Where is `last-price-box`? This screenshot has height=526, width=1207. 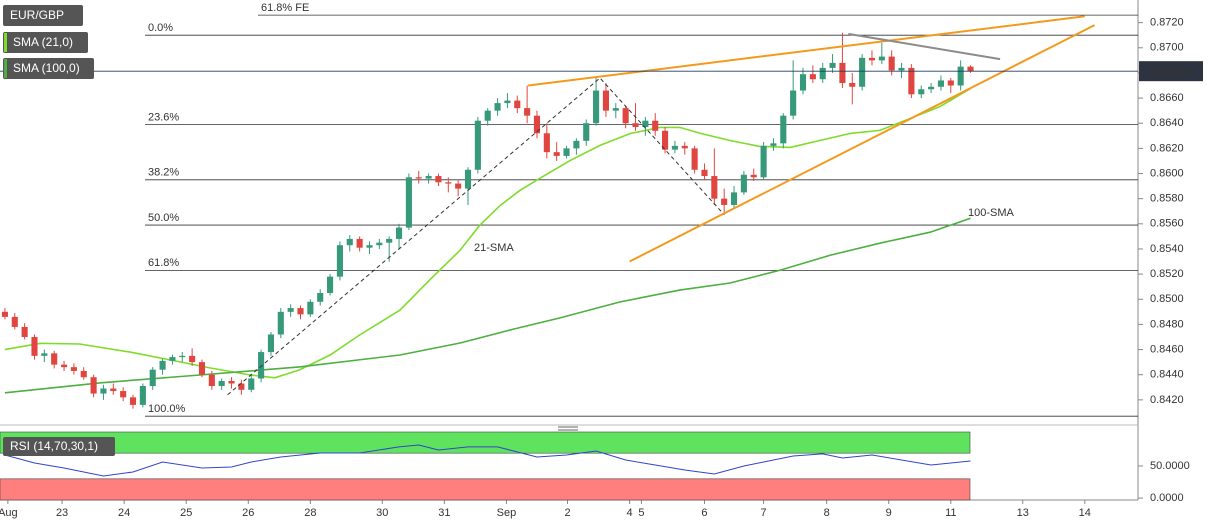 last-price-box is located at coordinates (1171, 71).